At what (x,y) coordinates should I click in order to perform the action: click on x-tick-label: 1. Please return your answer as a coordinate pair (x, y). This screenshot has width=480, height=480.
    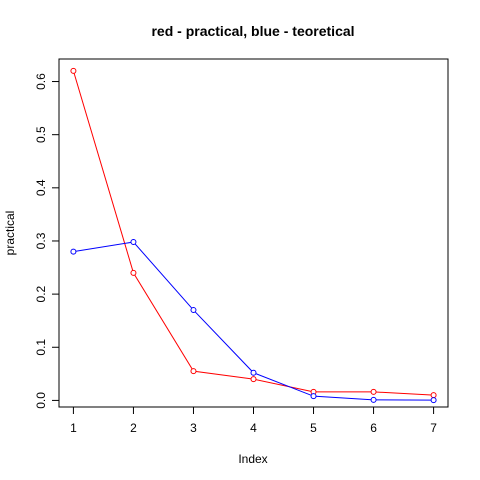
    Looking at the image, I should click on (73, 428).